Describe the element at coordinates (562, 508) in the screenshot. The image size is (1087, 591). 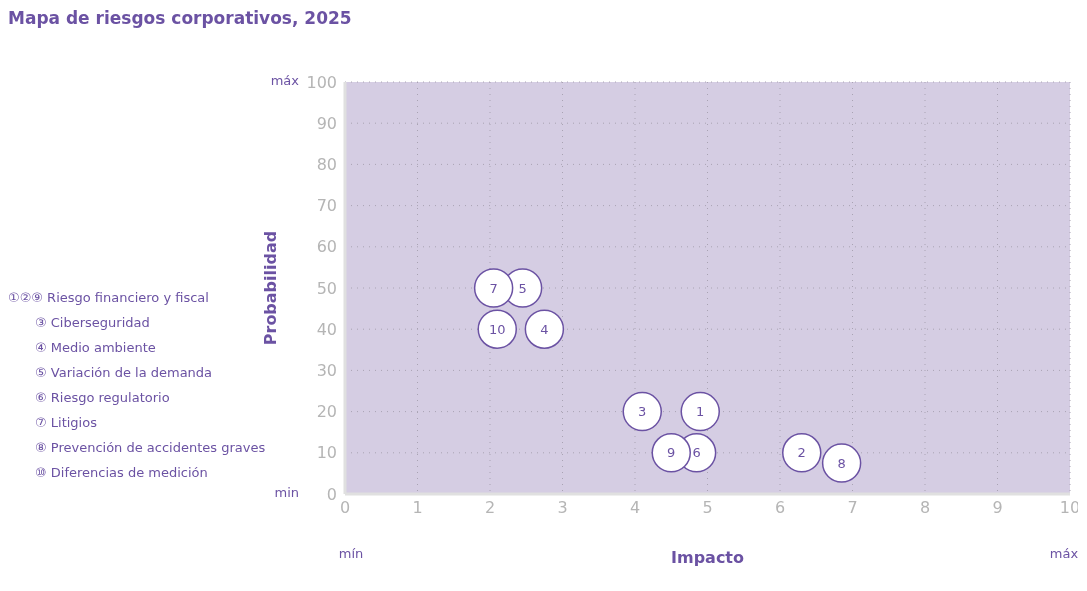
I see `x-tick-label: 3` at that location.